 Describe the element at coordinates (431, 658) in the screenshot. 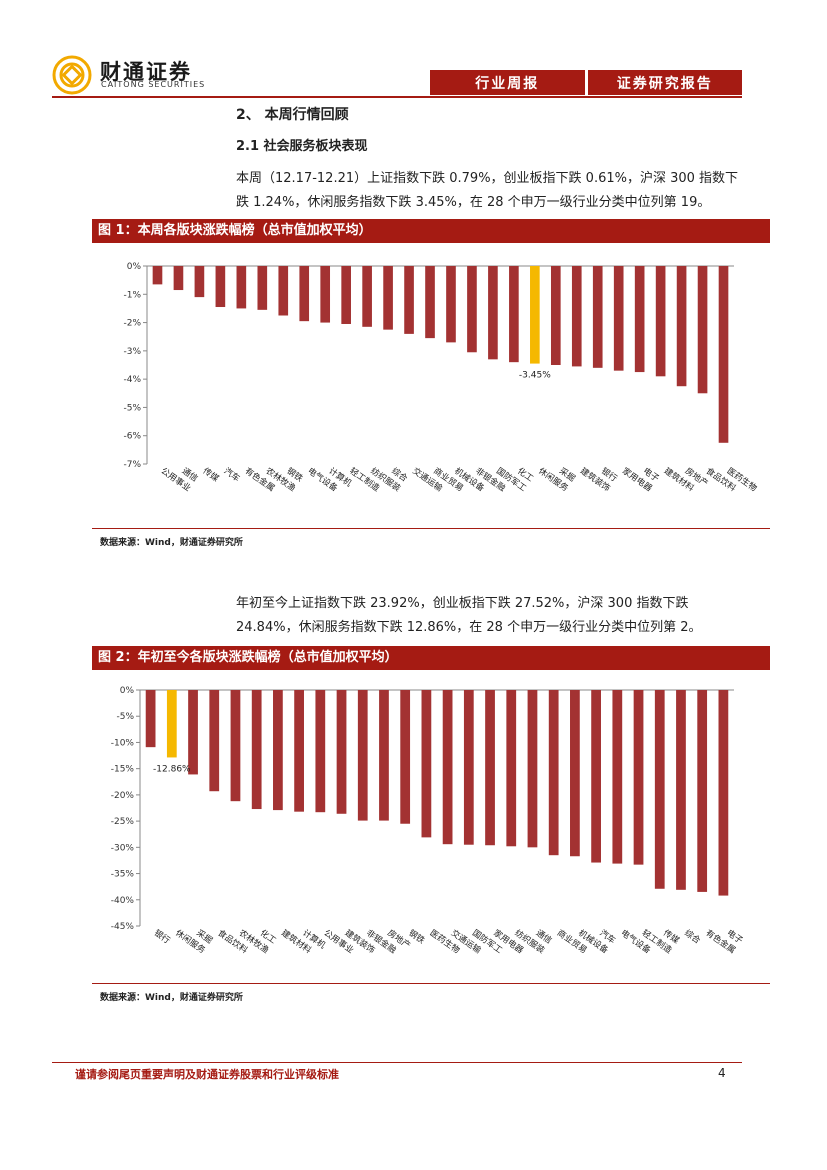

I see `figure2-title: 图 2：年初至今各版块涨跌幅榜（总市值加权平均）` at that location.